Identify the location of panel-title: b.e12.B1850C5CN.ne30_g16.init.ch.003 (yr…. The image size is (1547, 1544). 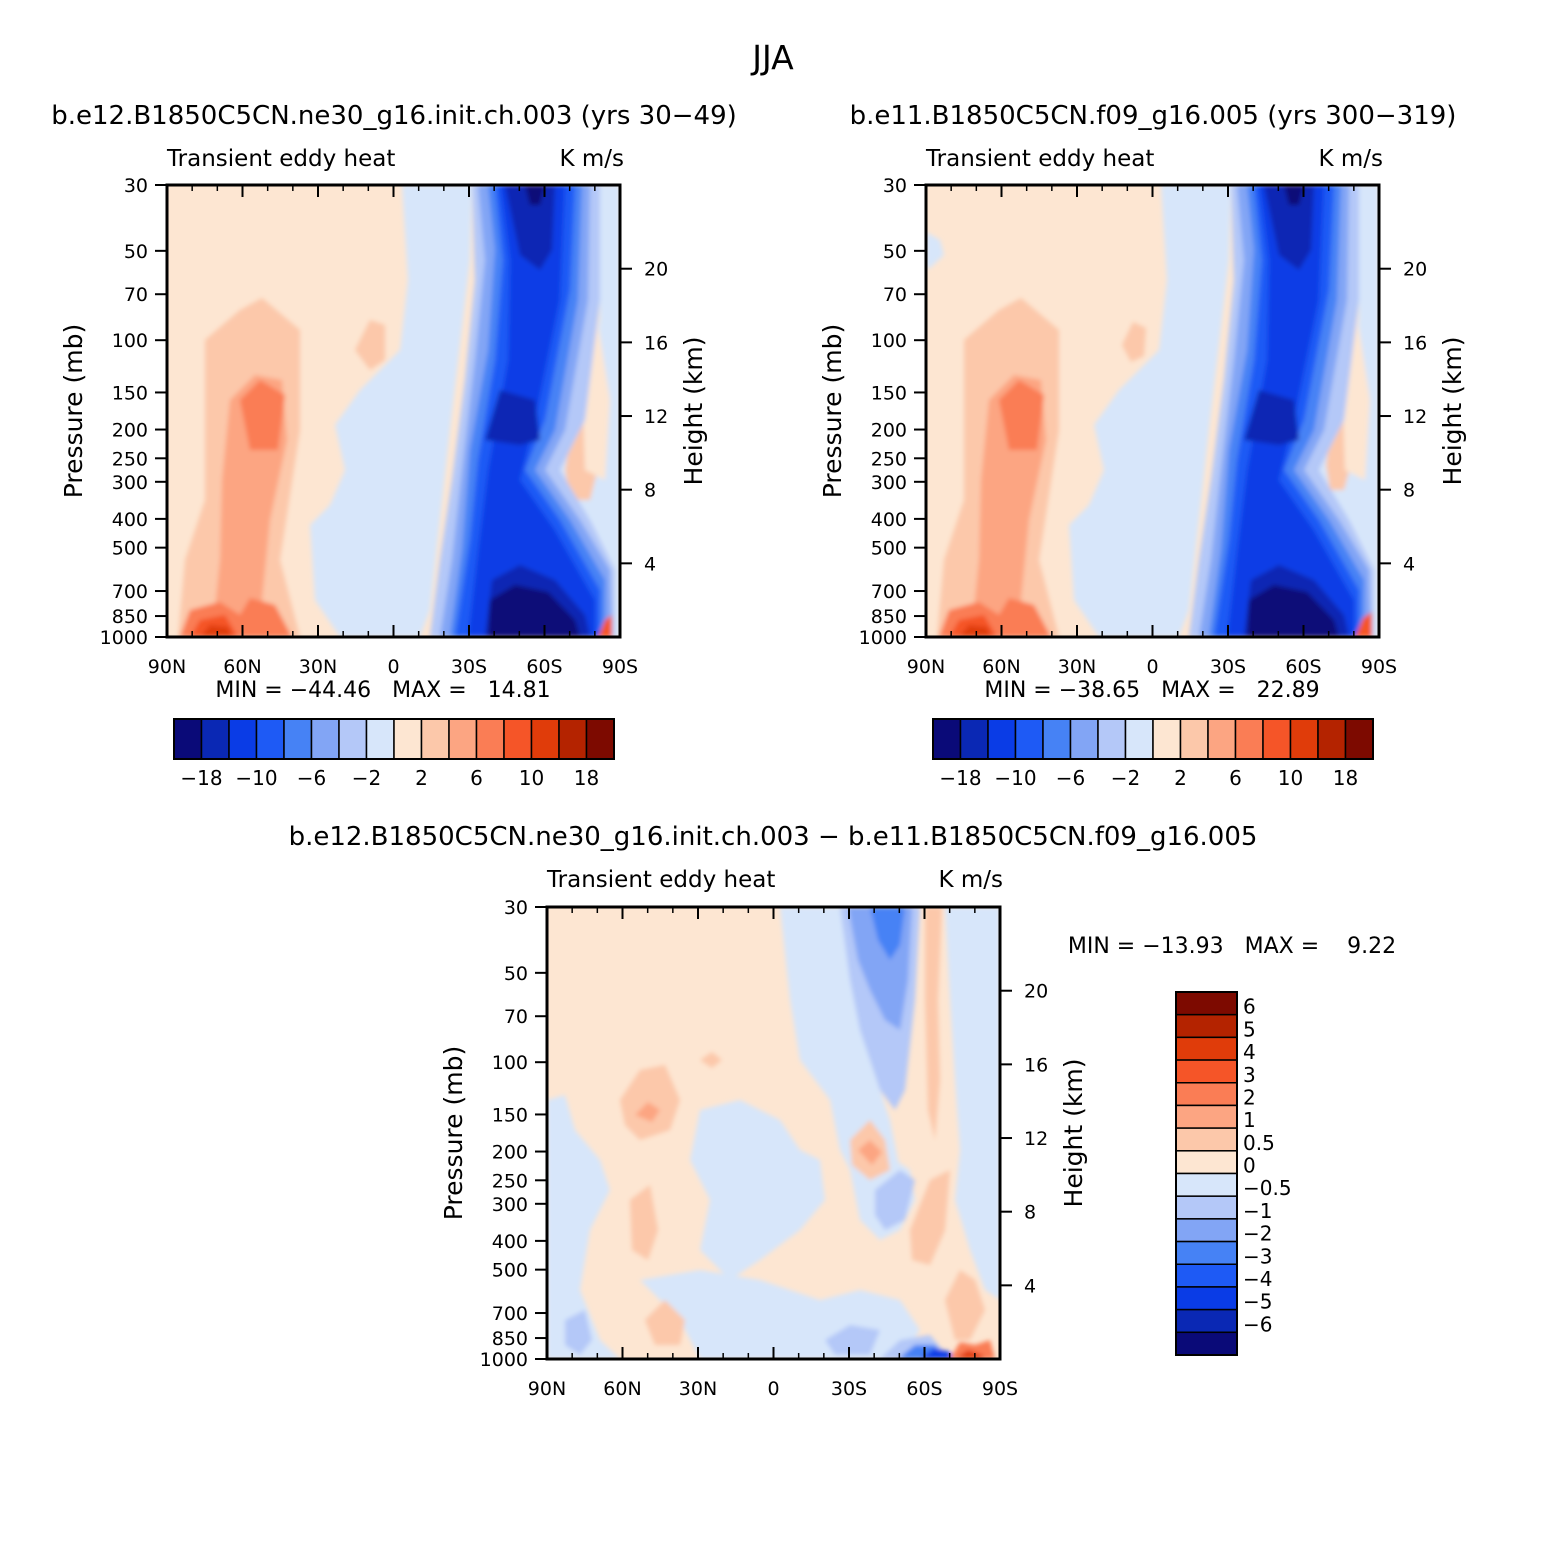
(394, 116).